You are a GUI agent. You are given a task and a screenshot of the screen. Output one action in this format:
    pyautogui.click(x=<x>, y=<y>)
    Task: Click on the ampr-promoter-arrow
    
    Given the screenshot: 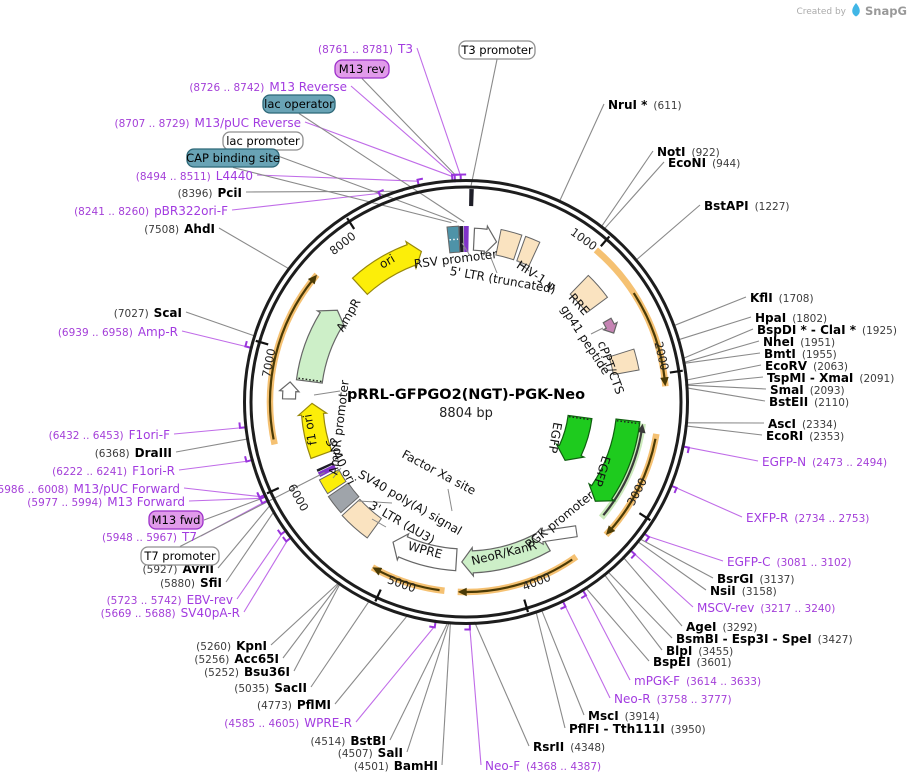 What is the action you would take?
    pyautogui.click(x=289, y=390)
    